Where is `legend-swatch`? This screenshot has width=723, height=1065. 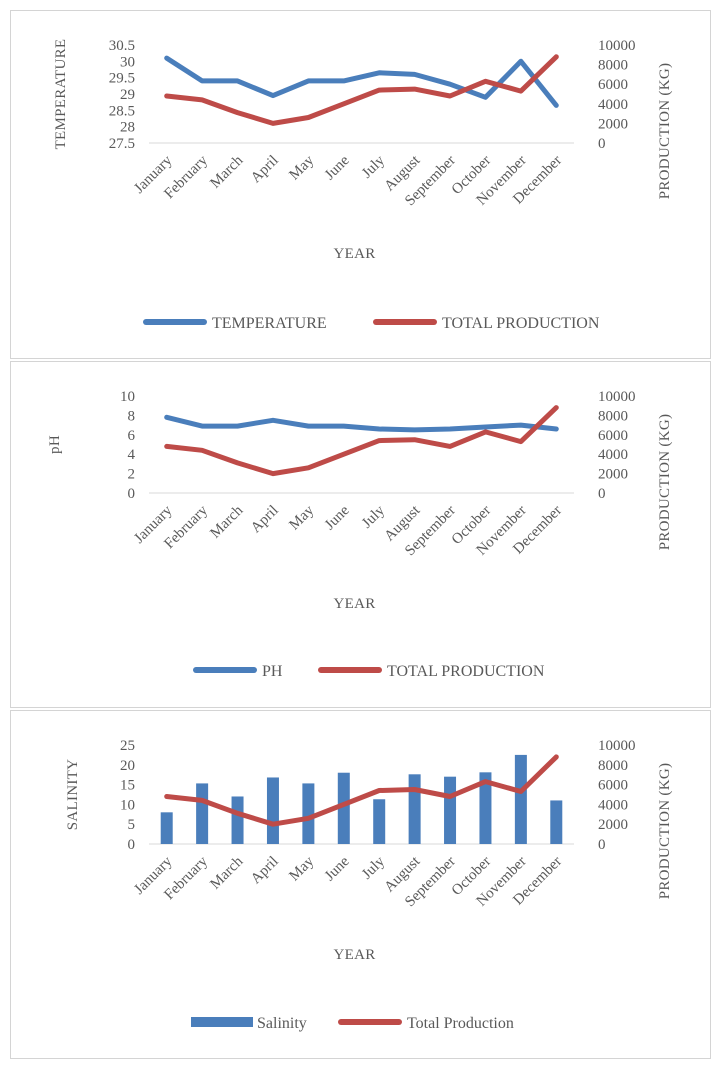
legend-swatch is located at coordinates (222, 1022).